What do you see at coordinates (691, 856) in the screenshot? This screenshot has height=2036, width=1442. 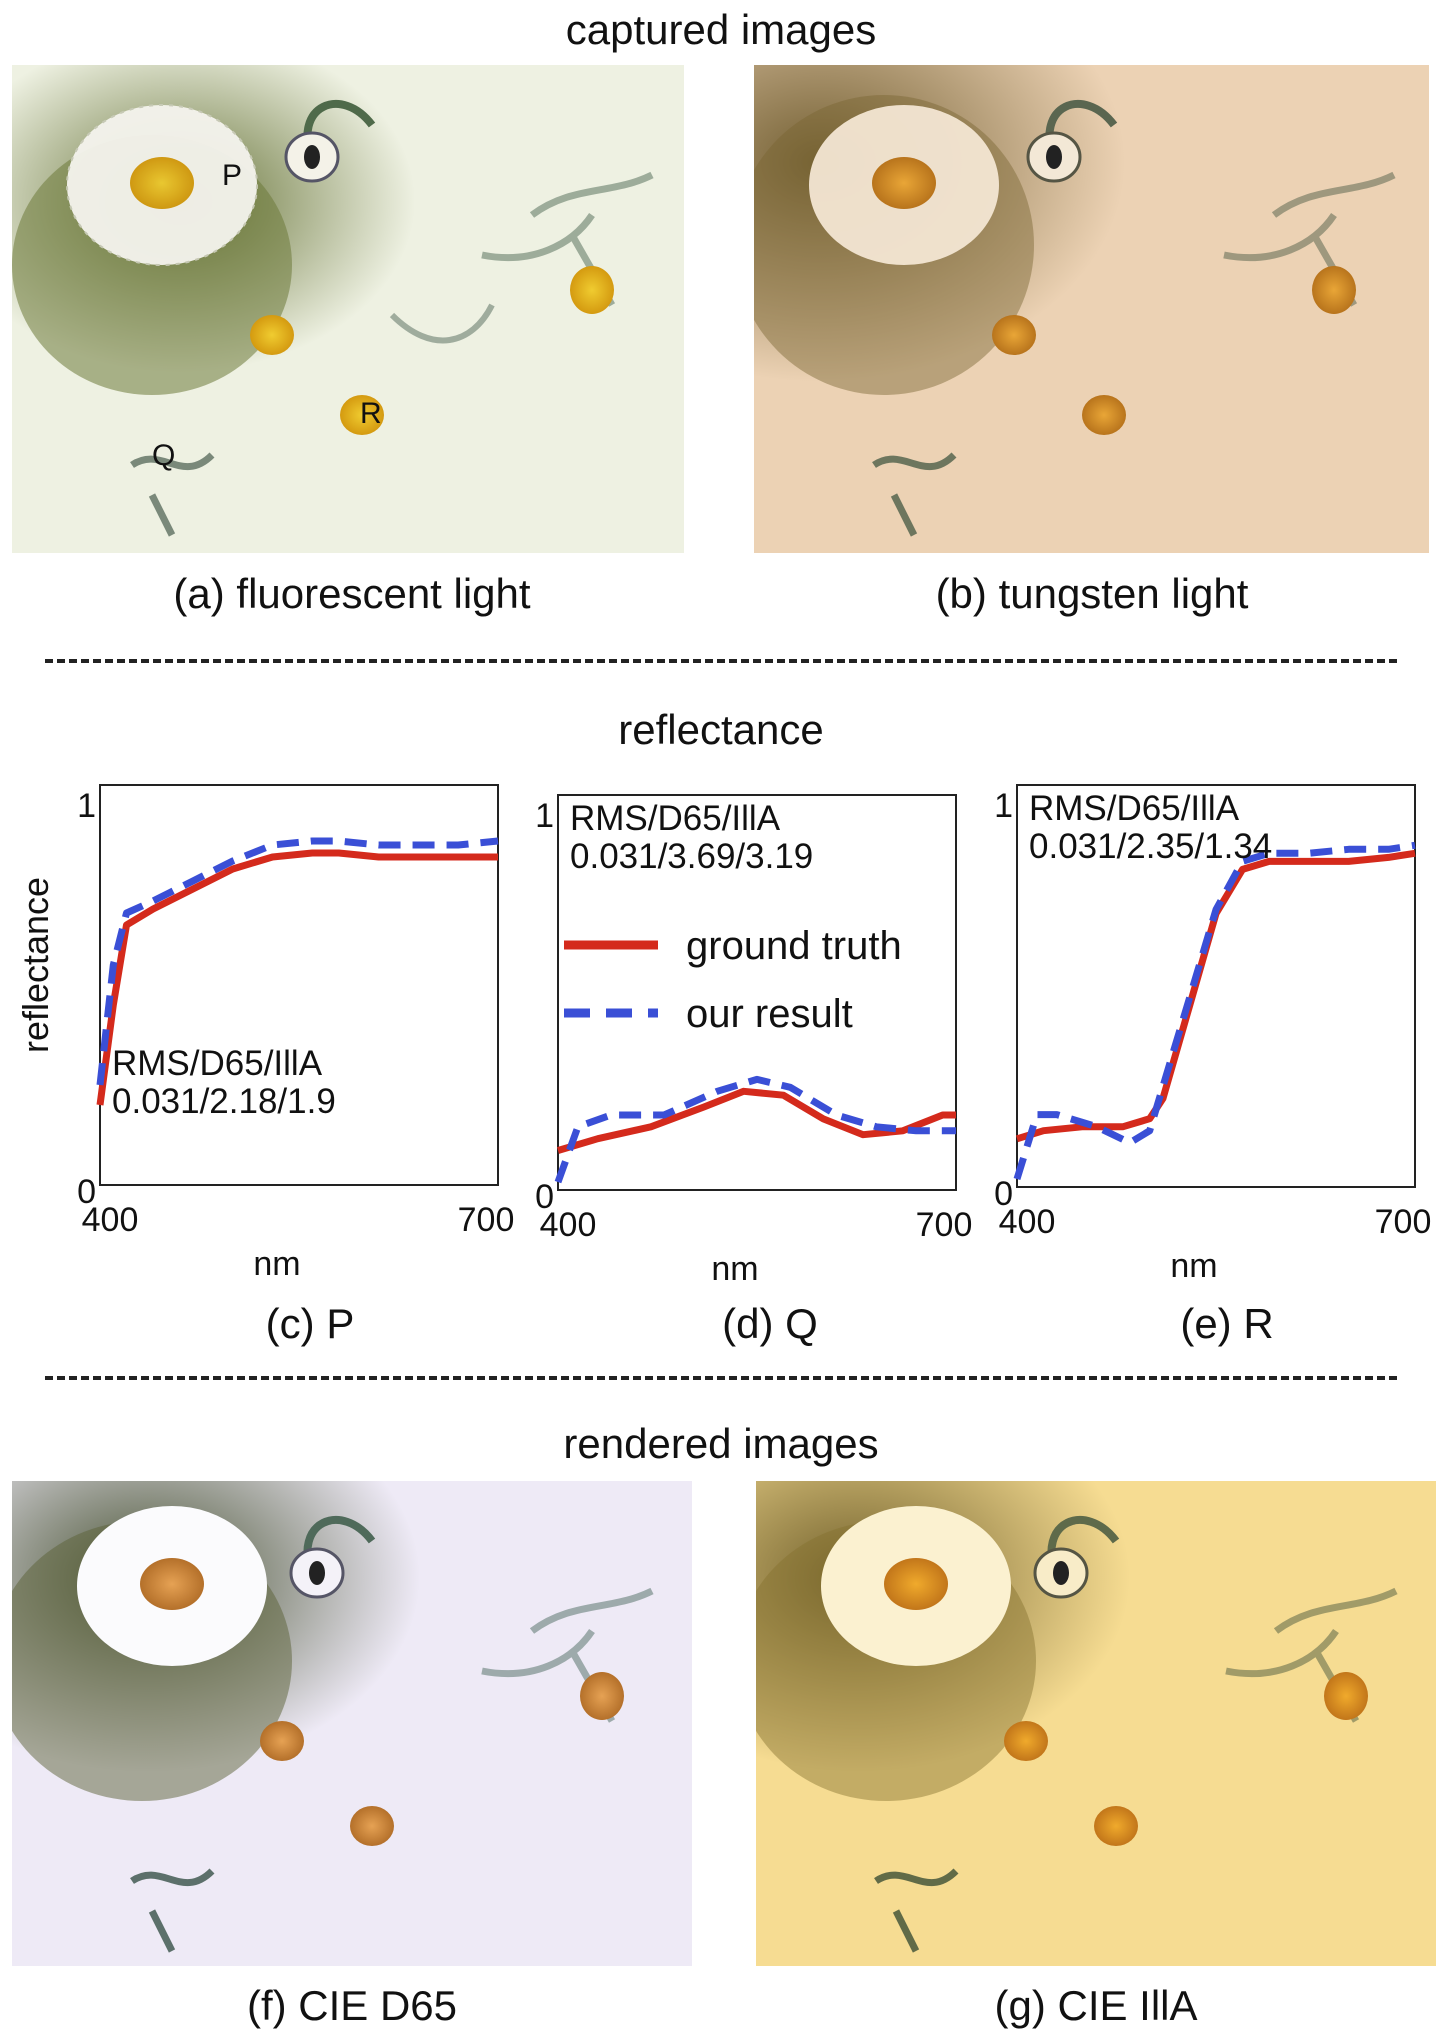 I see `metrics-values: 0.031/3.69/3.19` at bounding box center [691, 856].